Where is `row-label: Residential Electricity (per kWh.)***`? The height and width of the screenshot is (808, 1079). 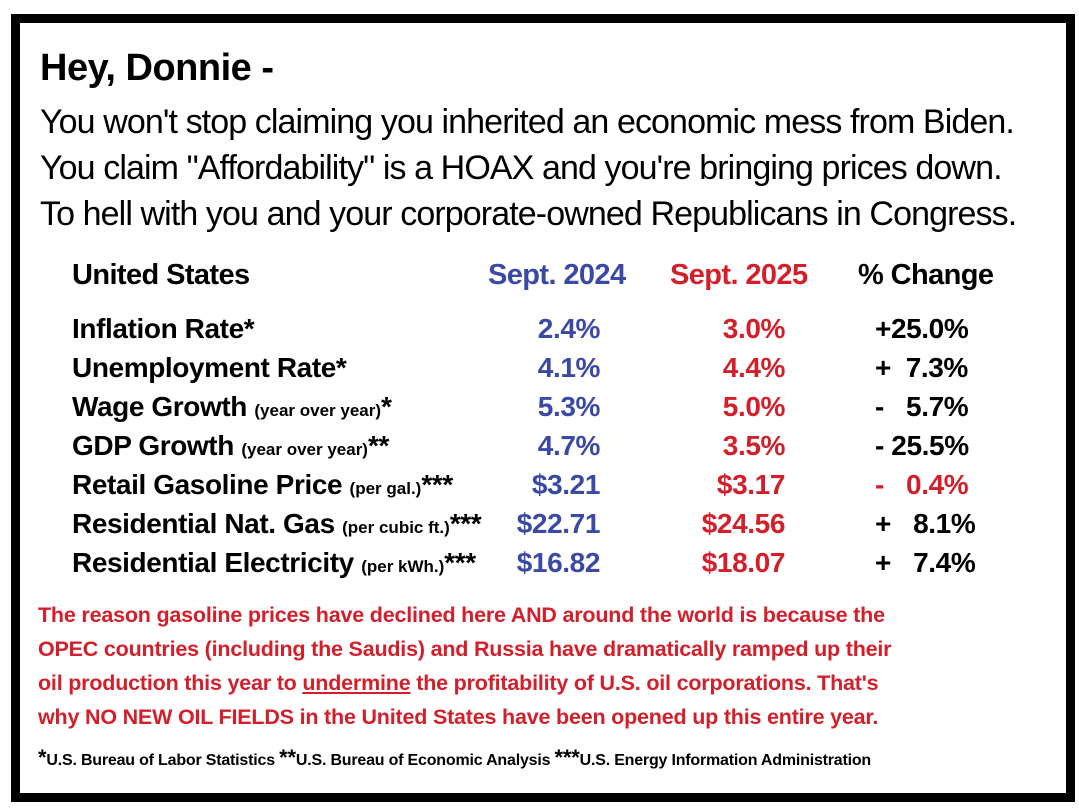
row-label: Residential Electricity (per kWh.)*** is located at coordinates (274, 562).